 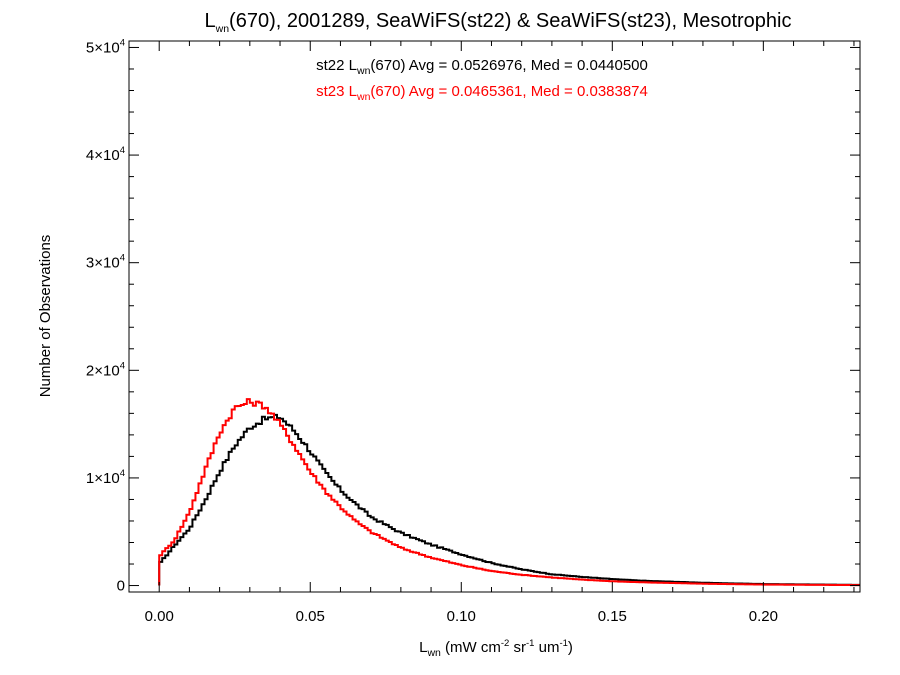 I want to click on x-tick-label: 0.15, so click(x=612, y=616).